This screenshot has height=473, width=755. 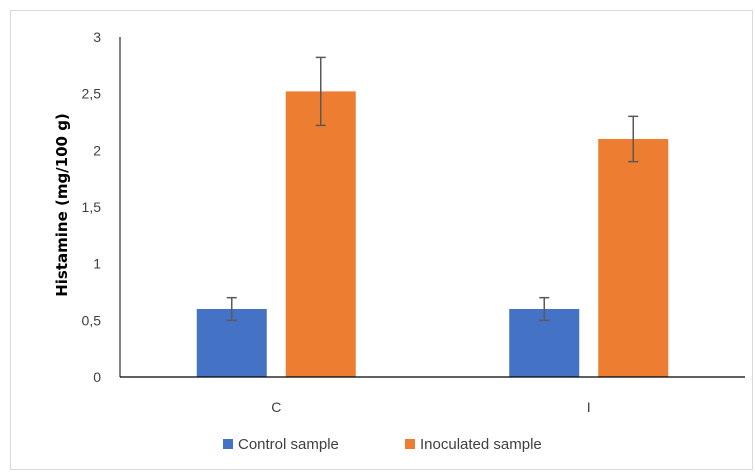 I want to click on y-tick-label: 2, so click(x=97, y=150).